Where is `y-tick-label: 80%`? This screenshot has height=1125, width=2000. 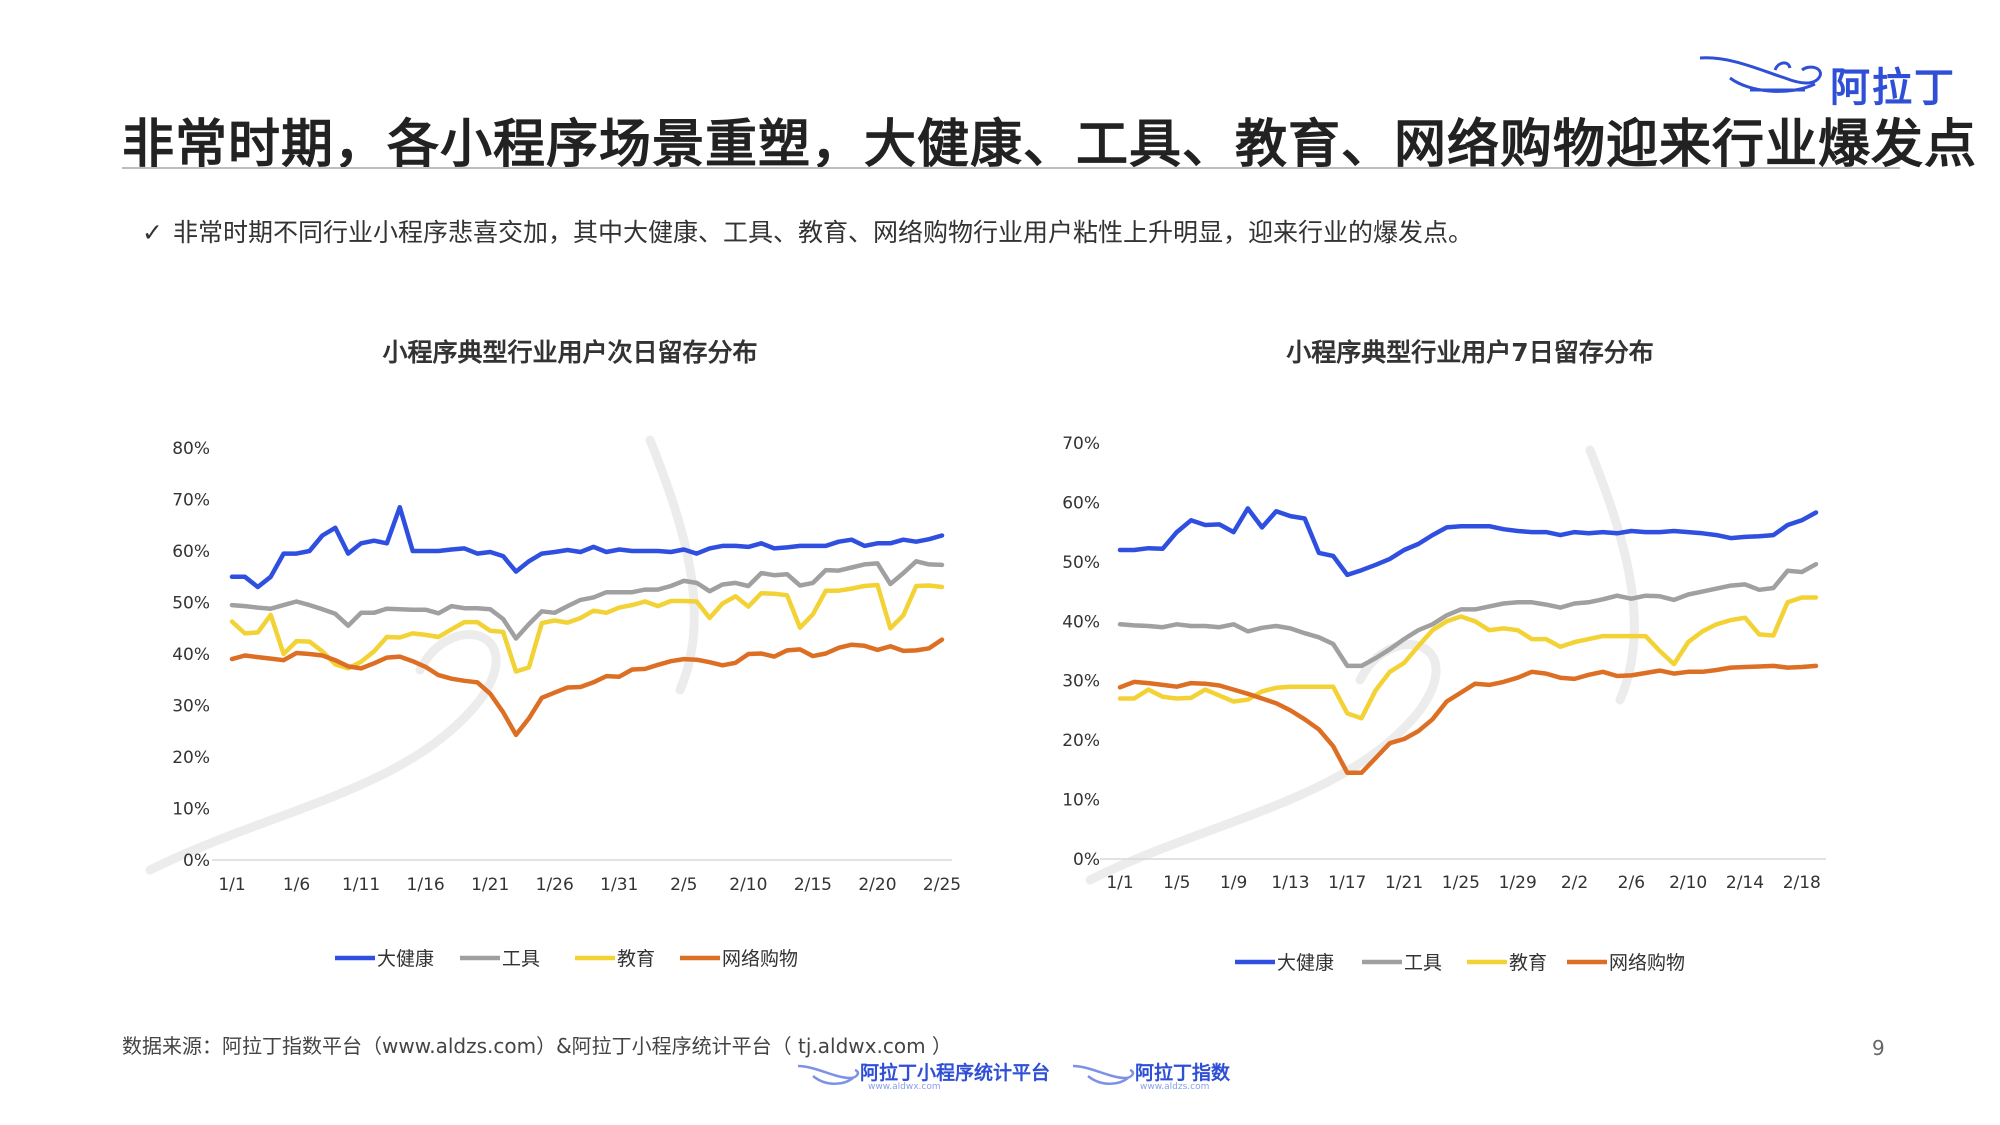
y-tick-label: 80% is located at coordinates (191, 449).